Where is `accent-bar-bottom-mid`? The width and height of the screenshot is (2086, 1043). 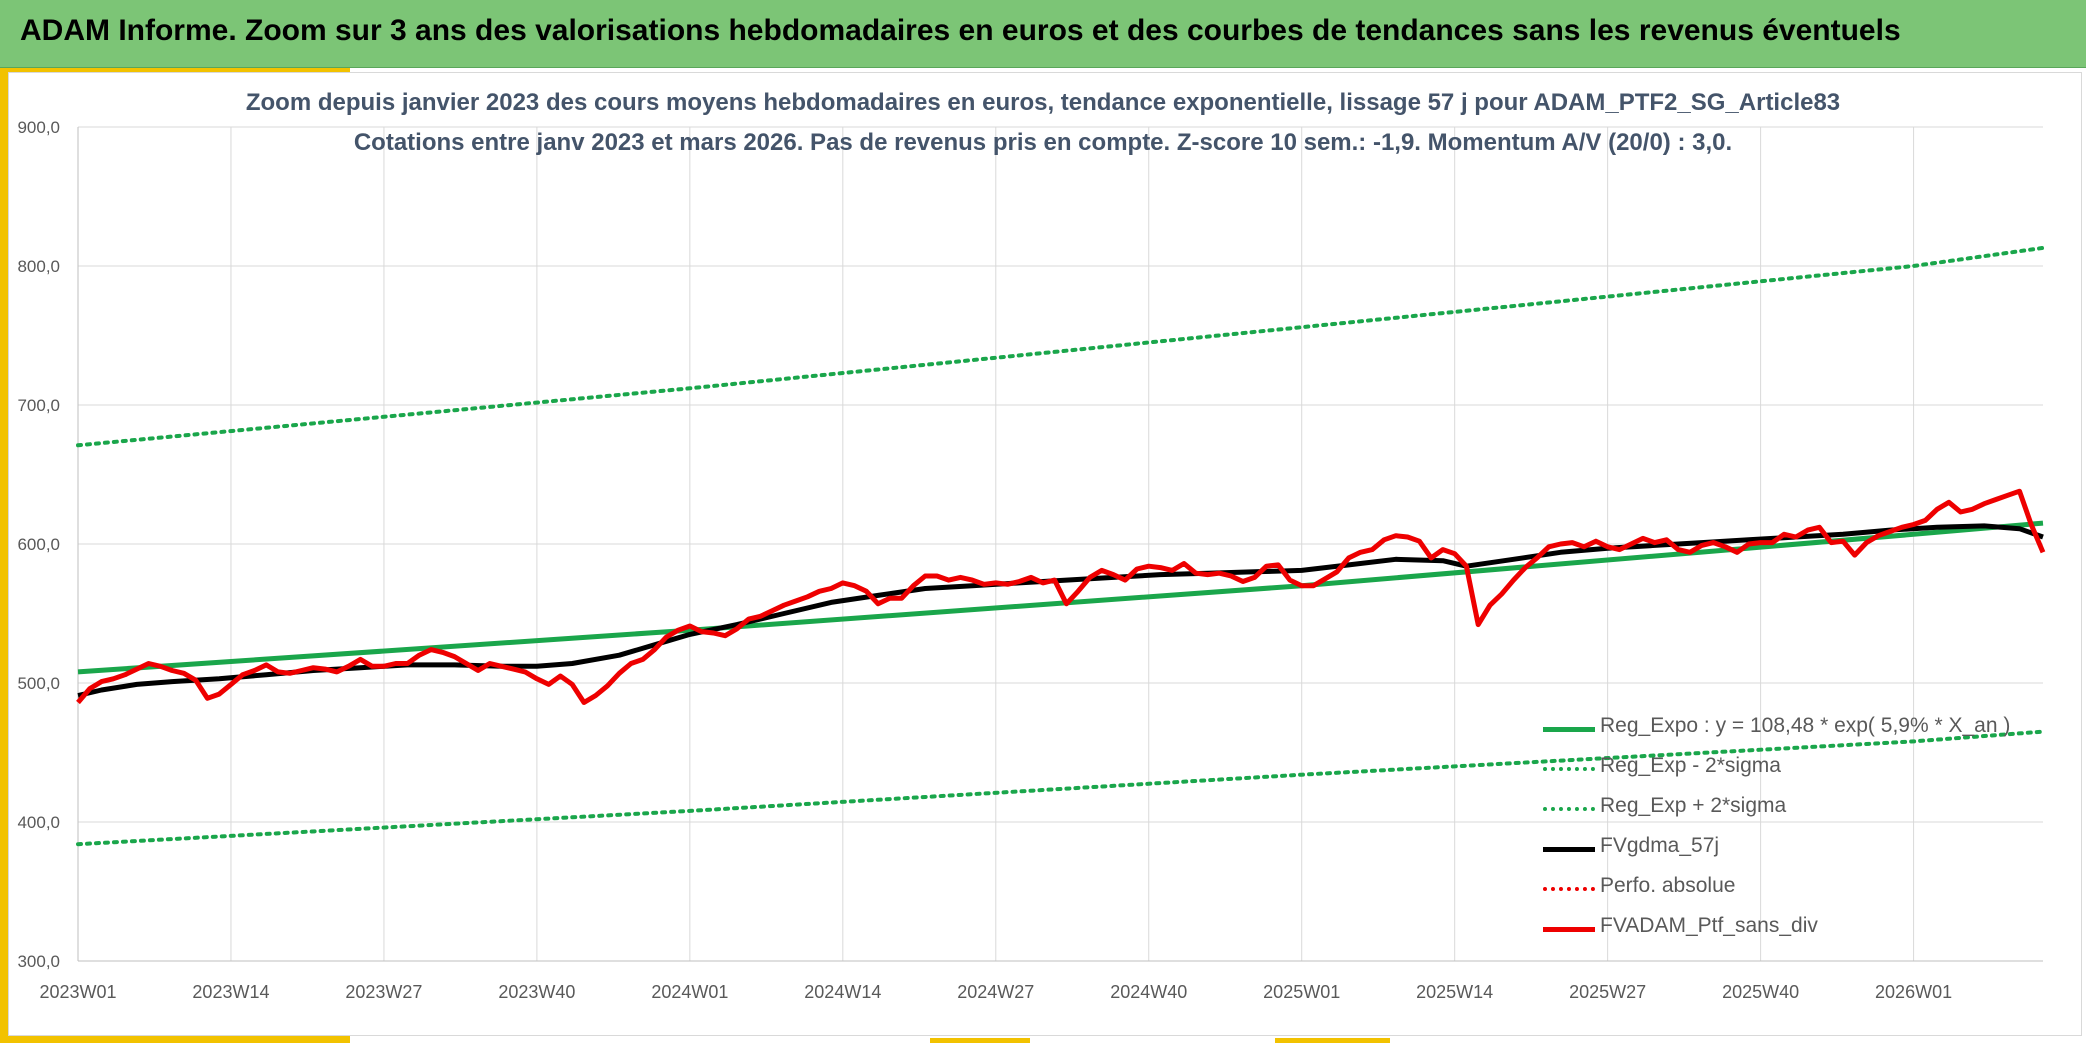 accent-bar-bottom-mid is located at coordinates (980, 1040).